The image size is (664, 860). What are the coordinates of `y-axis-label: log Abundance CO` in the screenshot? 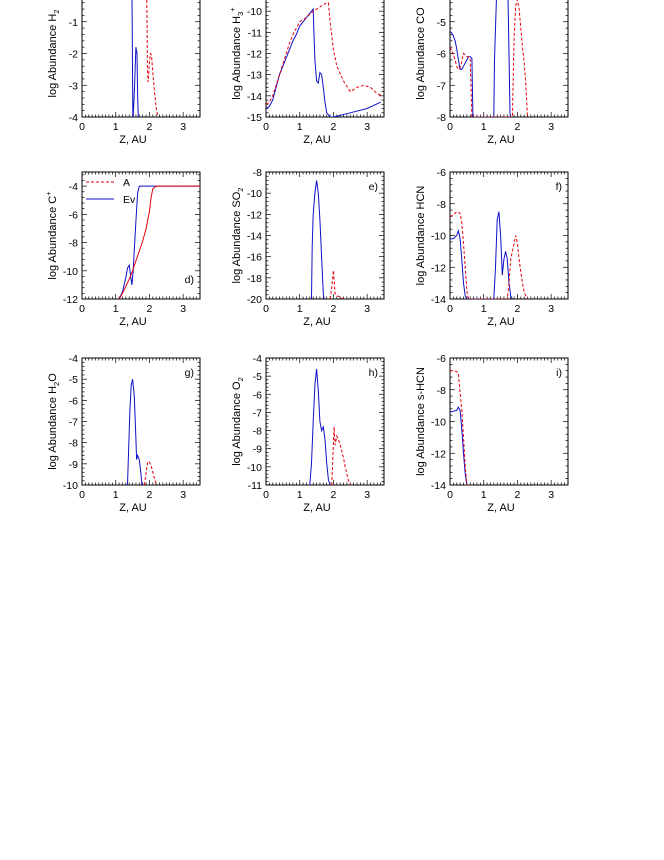 It's located at (421, 53).